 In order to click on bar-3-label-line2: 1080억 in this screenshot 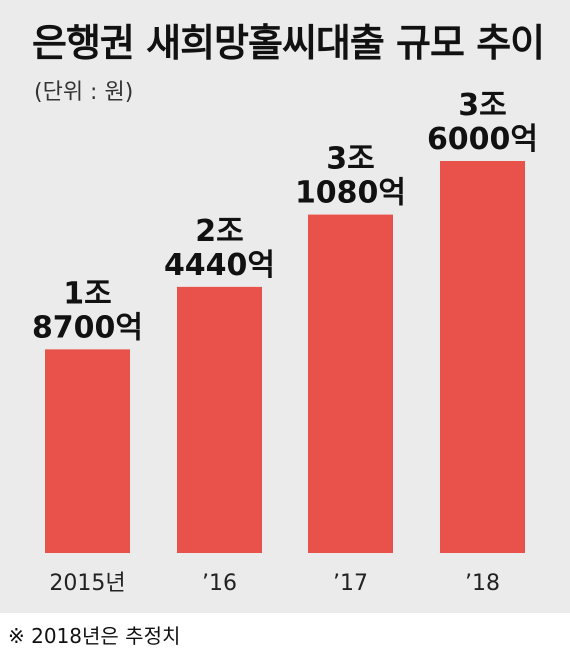, I will do `click(350, 193)`.